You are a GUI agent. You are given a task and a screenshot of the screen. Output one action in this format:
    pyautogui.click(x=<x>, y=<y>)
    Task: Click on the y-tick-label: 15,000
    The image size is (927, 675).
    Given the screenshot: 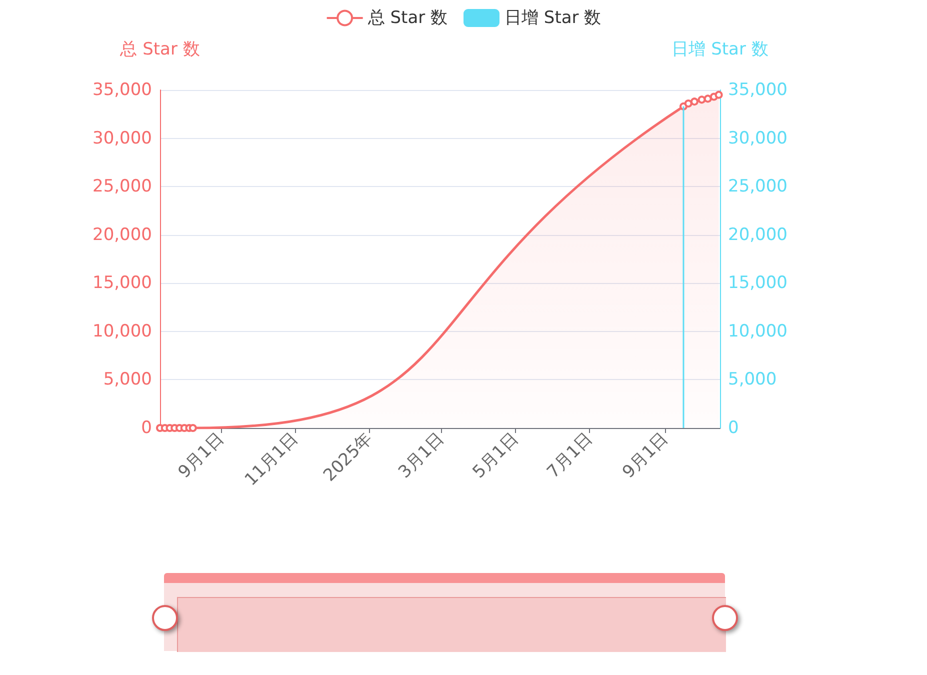 What is the action you would take?
    pyautogui.click(x=122, y=283)
    